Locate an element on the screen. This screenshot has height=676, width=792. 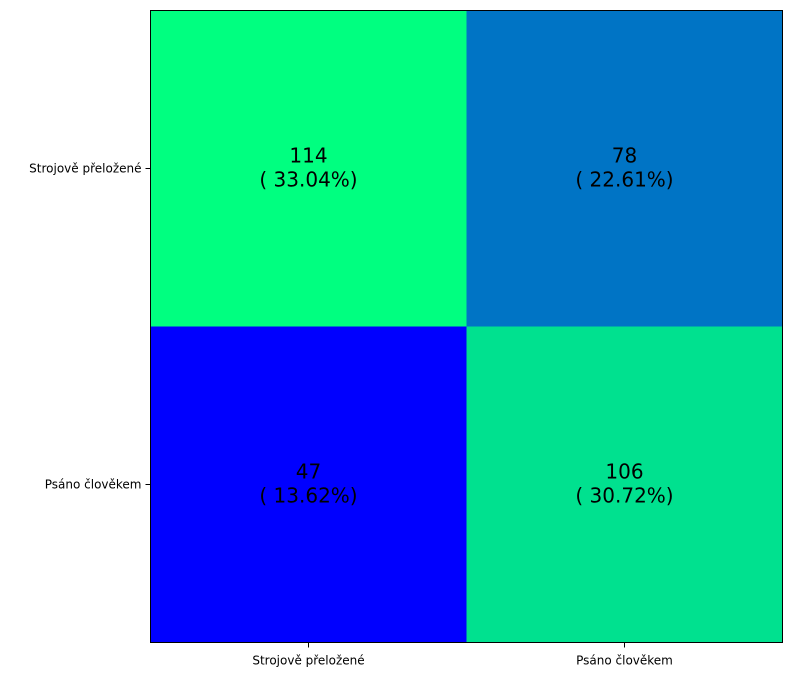
cell-count-label: 114 is located at coordinates (308, 156).